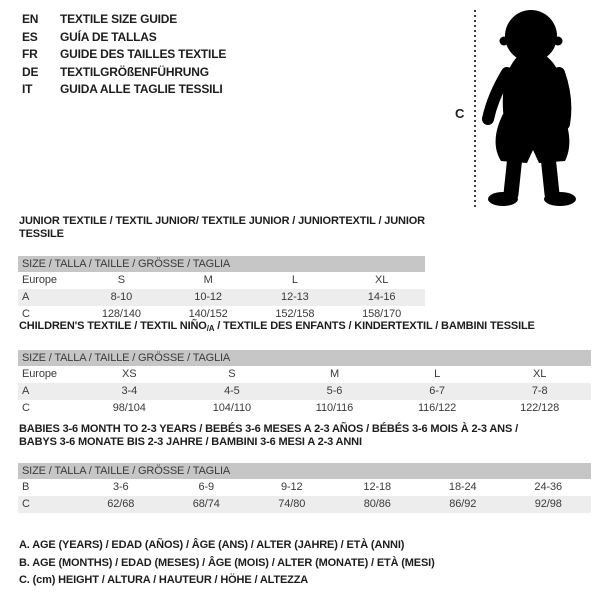 The width and height of the screenshot is (600, 600). I want to click on height-cell: 110/116, so click(334, 408).